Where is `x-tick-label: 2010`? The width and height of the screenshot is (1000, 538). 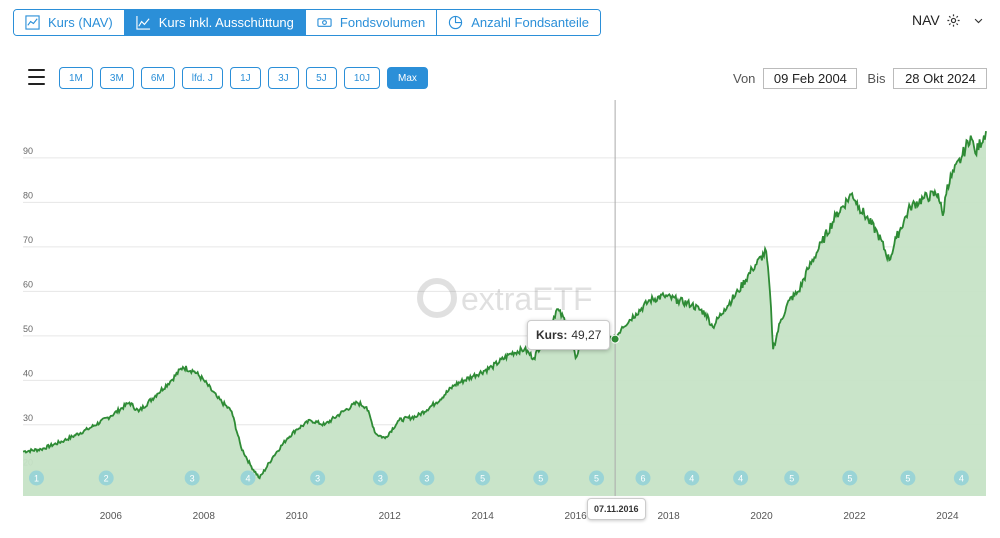
x-tick-label: 2010 is located at coordinates (297, 516).